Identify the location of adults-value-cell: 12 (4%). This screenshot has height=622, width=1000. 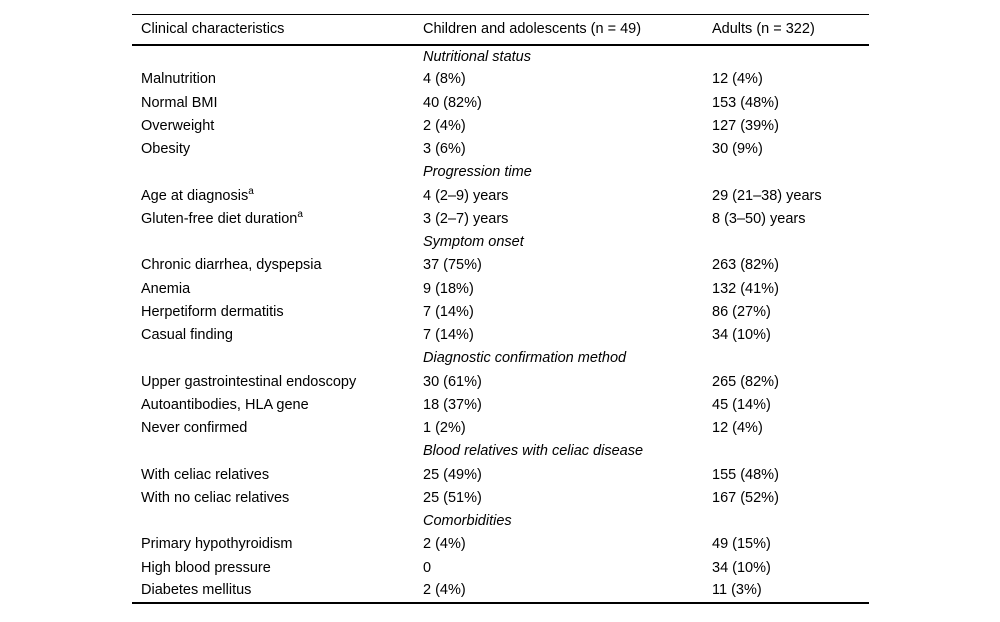
(737, 428).